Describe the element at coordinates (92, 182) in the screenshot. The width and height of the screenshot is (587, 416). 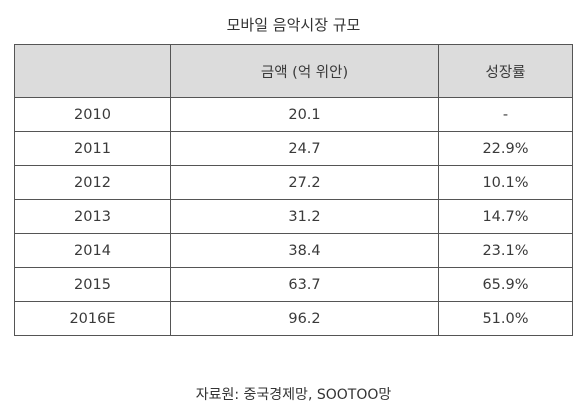
I see `cell-year: 2012` at that location.